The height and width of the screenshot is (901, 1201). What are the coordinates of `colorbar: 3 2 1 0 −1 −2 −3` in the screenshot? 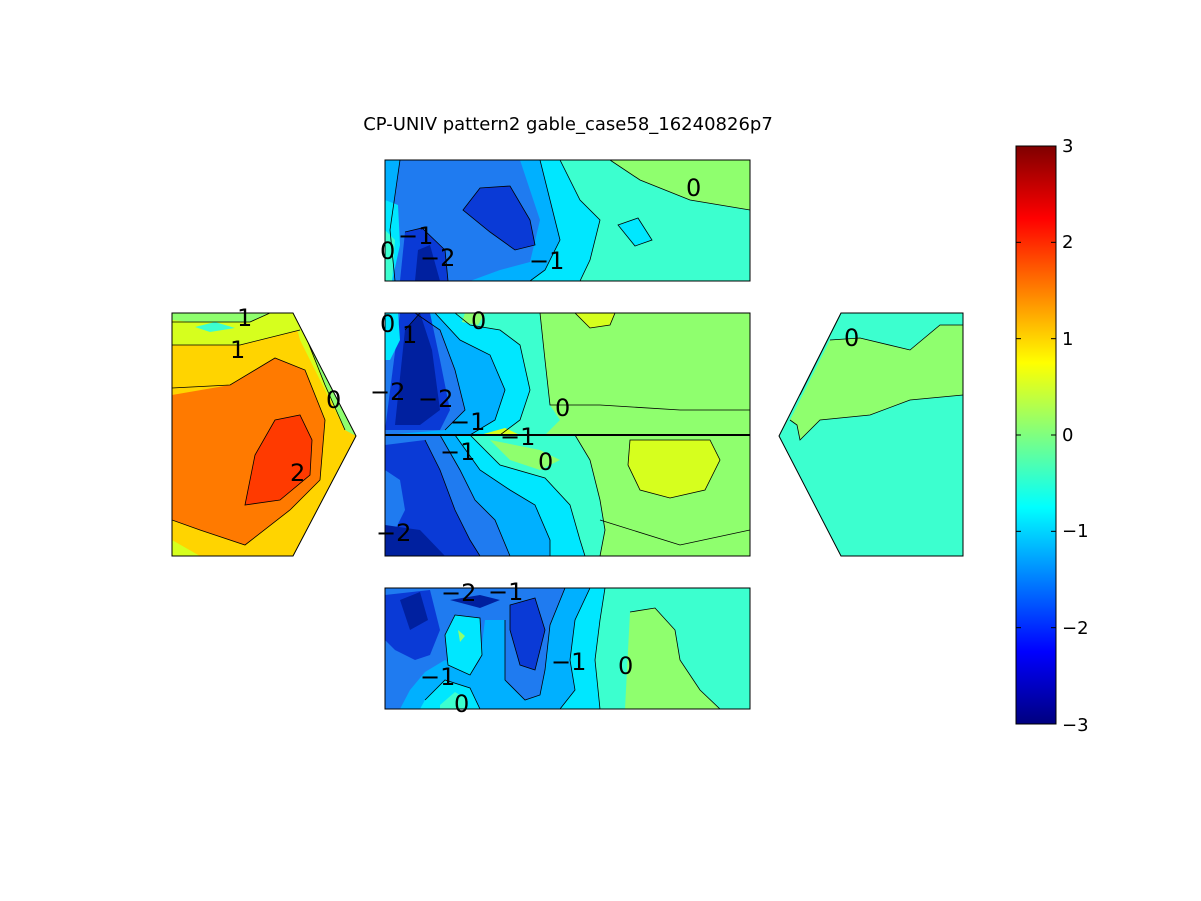 It's located at (1052, 436).